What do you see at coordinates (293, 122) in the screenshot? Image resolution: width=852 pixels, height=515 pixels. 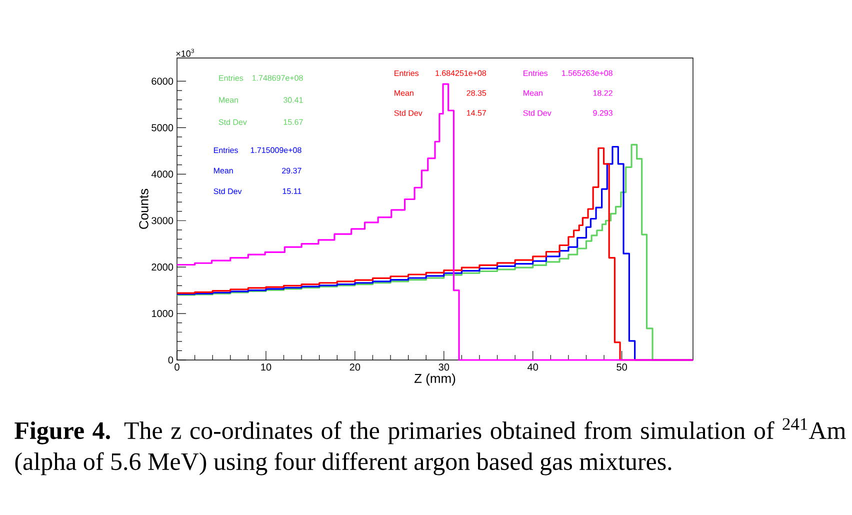 I see `annotation: 15.67` at bounding box center [293, 122].